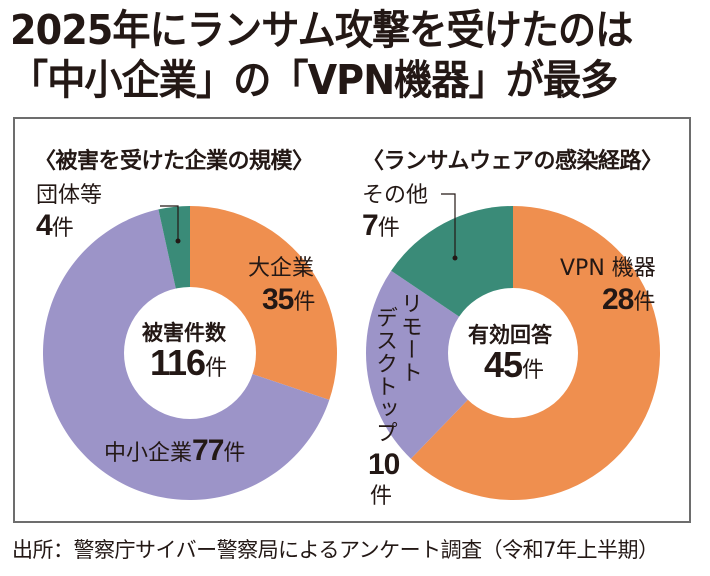 This screenshot has height=576, width=710. What do you see at coordinates (148, 453) in the screenshot?
I see `slice-name: 中小企業` at bounding box center [148, 453].